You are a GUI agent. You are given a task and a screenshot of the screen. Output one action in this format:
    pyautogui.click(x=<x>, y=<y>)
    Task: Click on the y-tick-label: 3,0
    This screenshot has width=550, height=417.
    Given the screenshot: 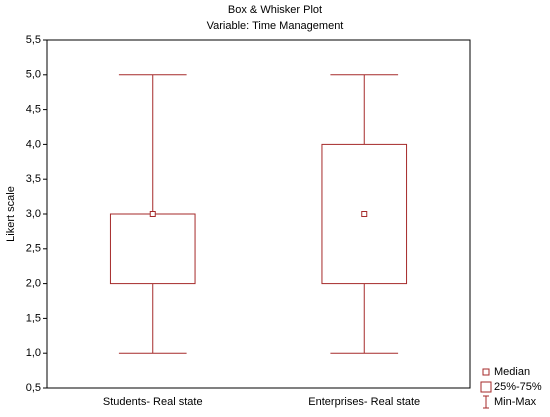 What is the action you would take?
    pyautogui.click(x=33, y=214)
    